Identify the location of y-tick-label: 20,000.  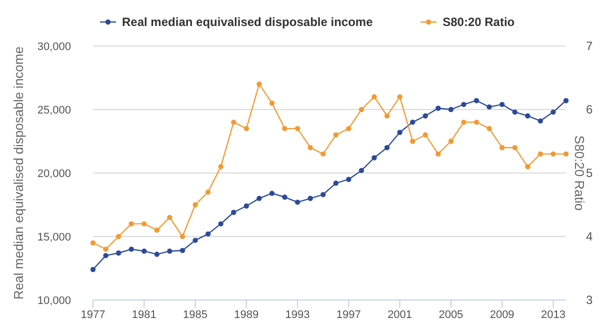
(54, 174).